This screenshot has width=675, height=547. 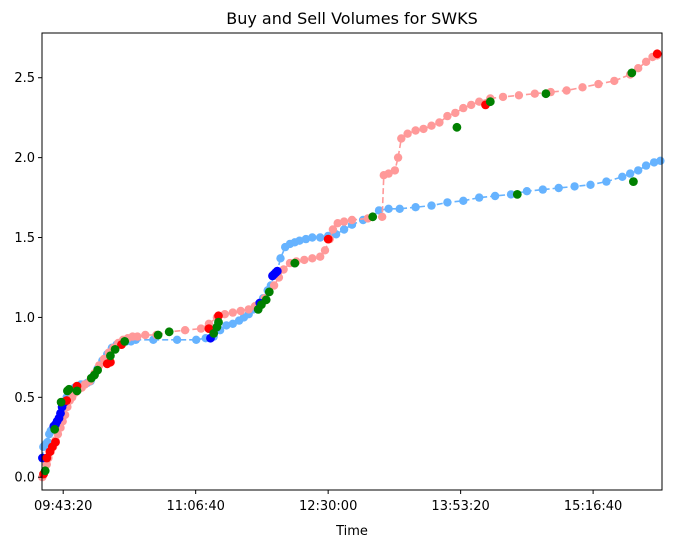 I want to click on x-tick-label: 09:43:20, so click(x=63, y=506).